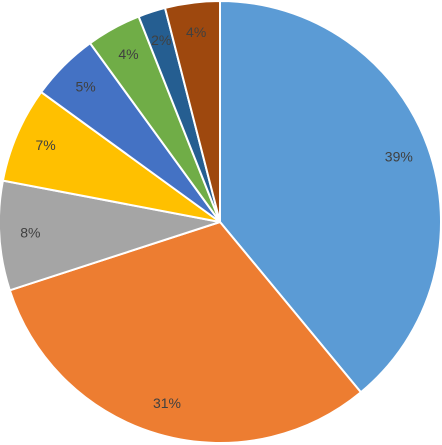 Image resolution: width=442 pixels, height=445 pixels. What do you see at coordinates (30, 233) in the screenshot?
I see `data-label: 8%` at bounding box center [30, 233].